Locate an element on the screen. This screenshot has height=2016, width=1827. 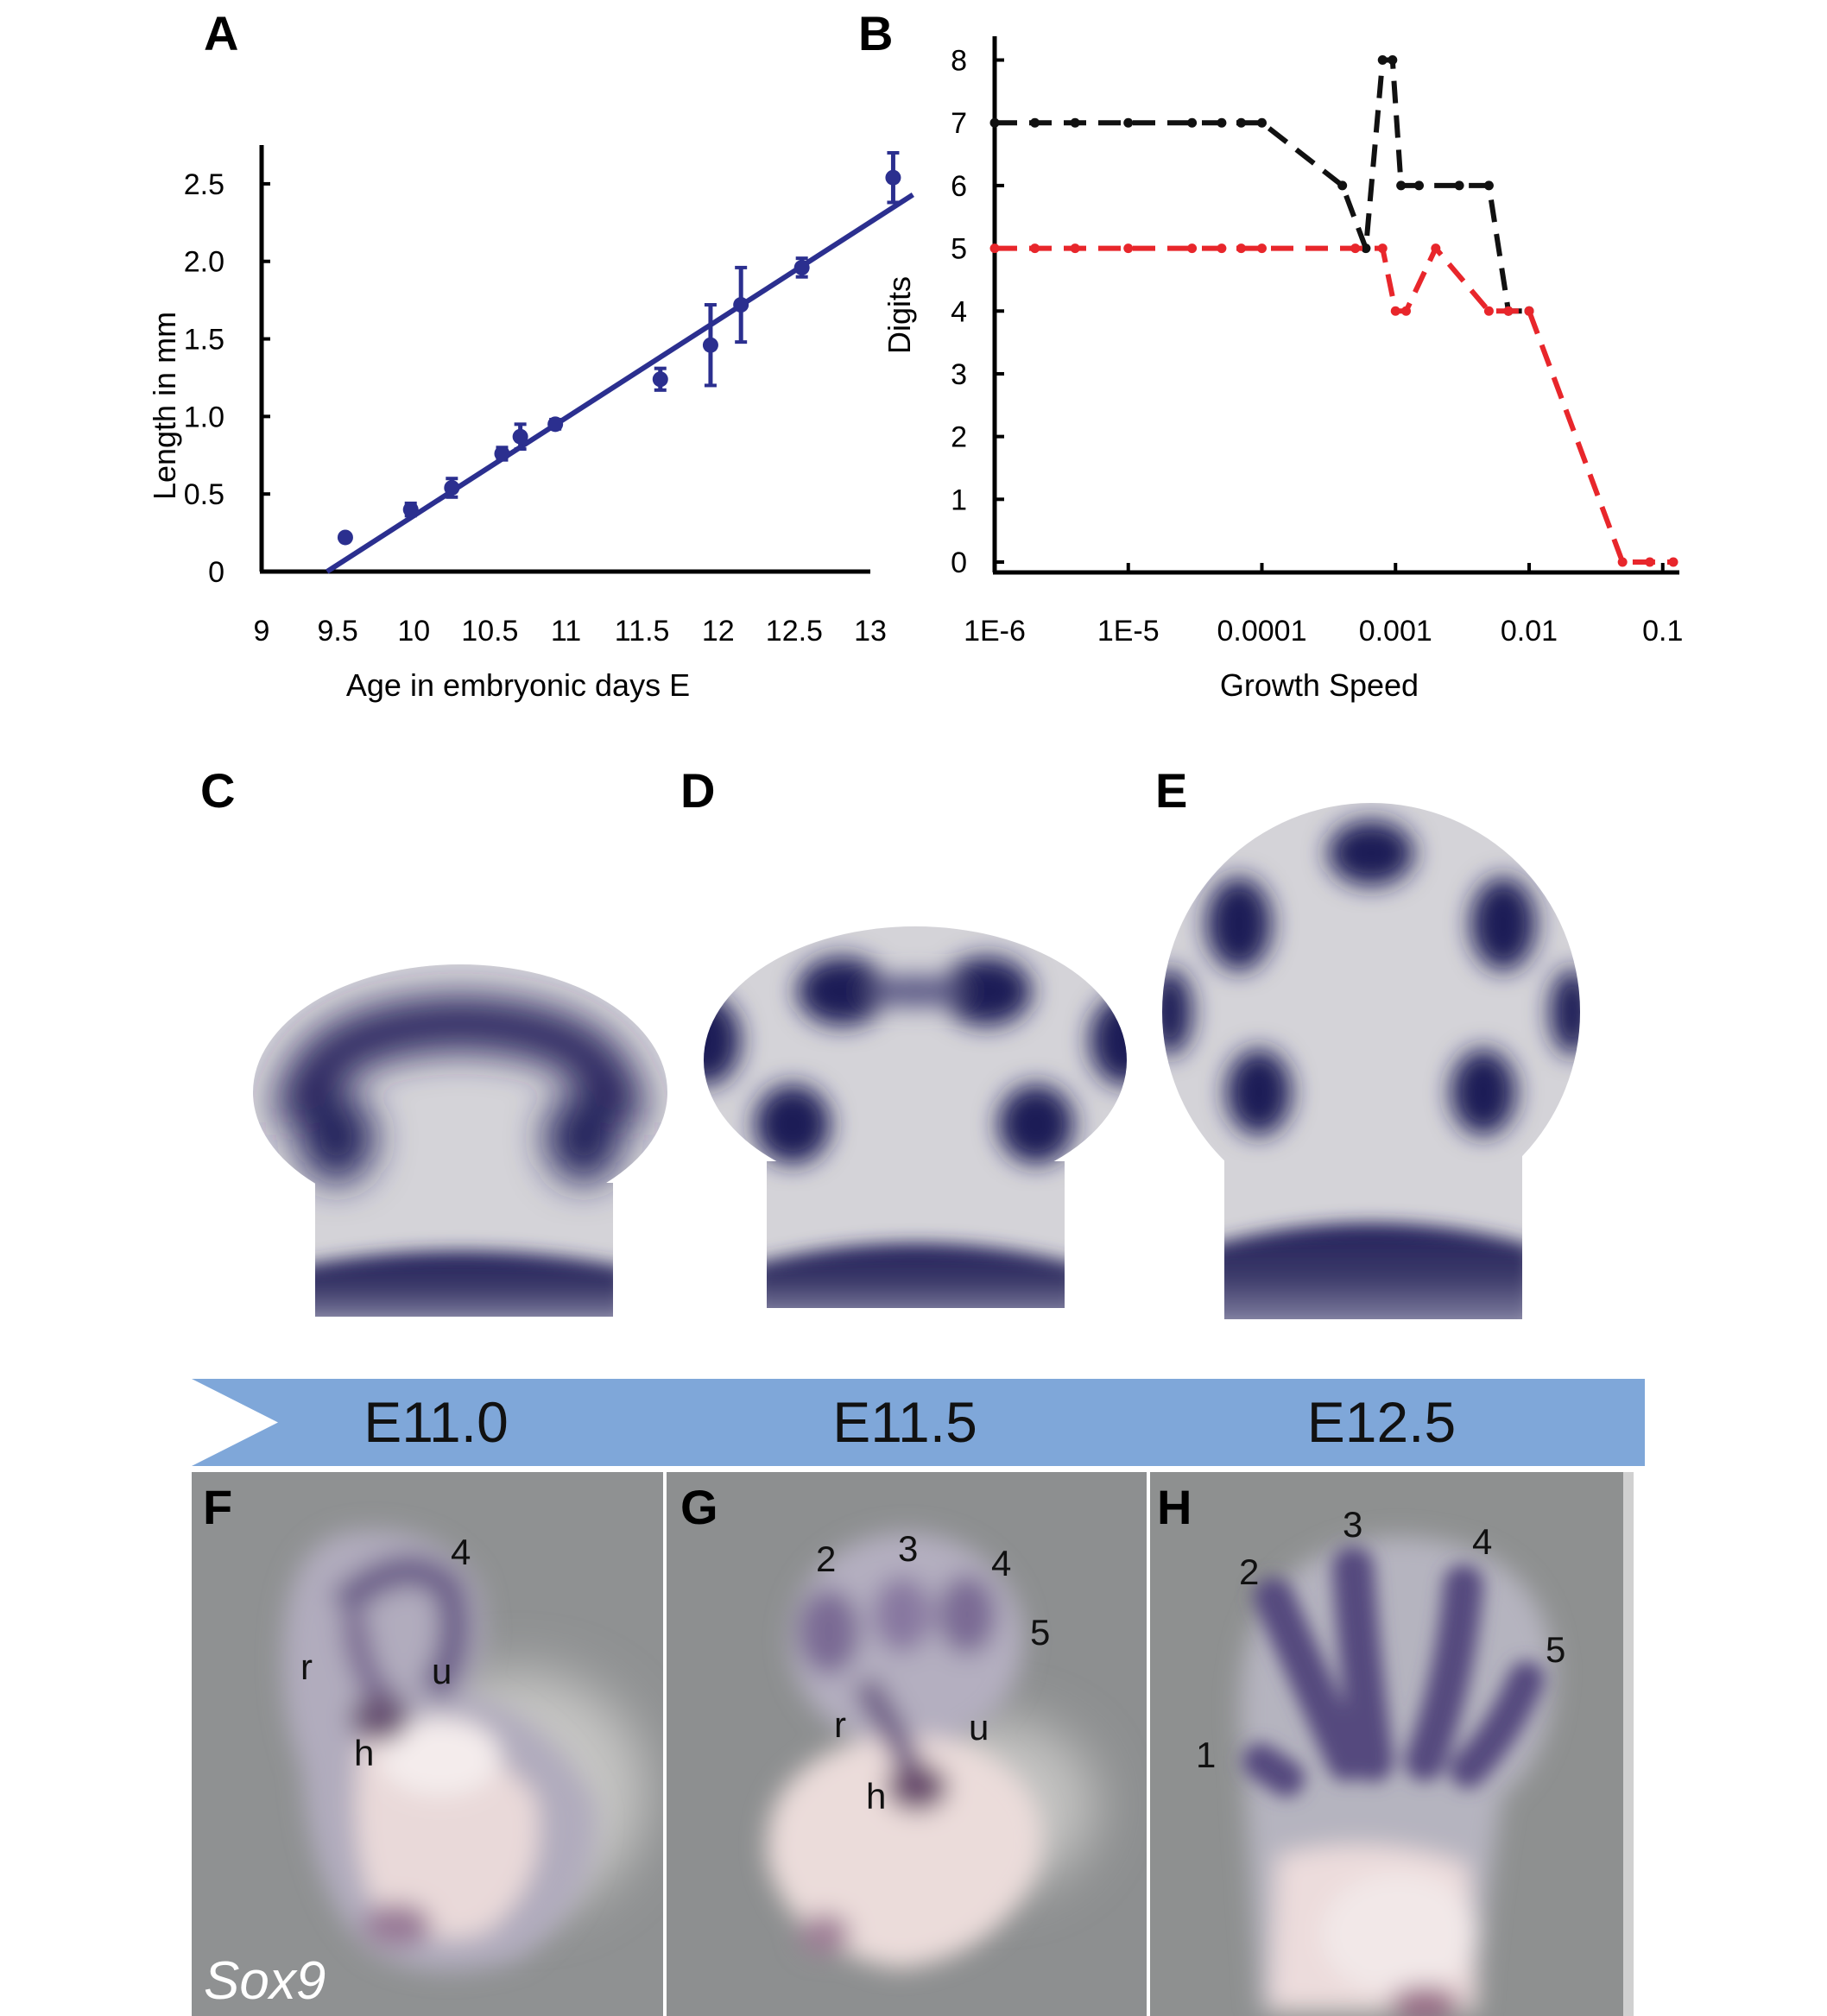
photo-g-digit-3: 3 is located at coordinates (908, 1548).